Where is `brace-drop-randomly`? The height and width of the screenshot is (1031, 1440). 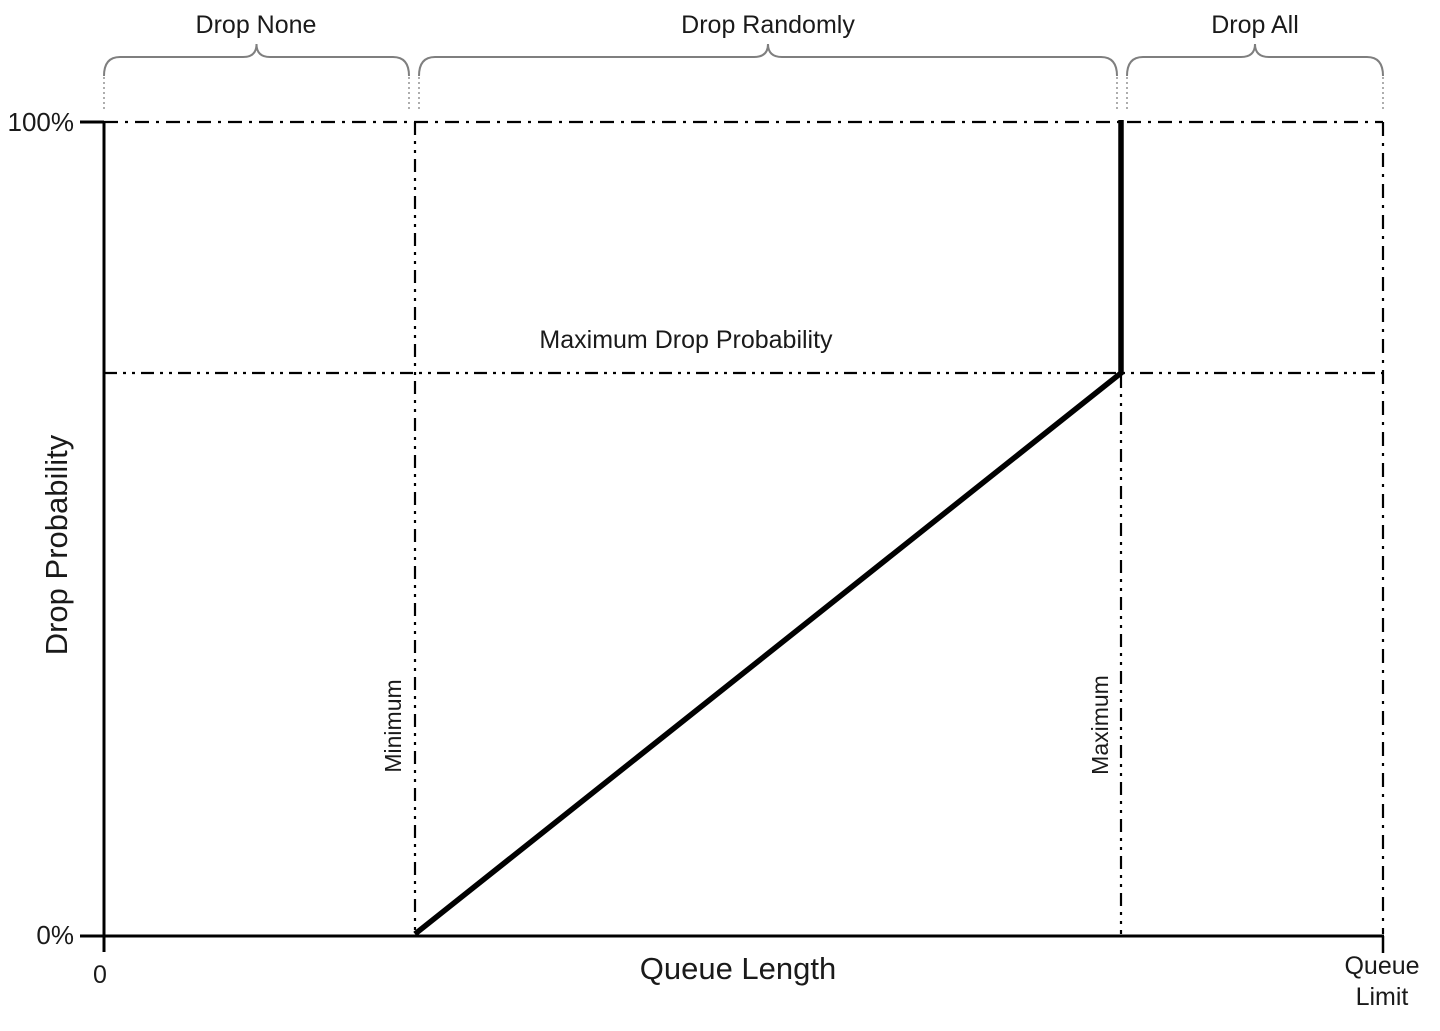
brace-drop-randomly is located at coordinates (768, 60).